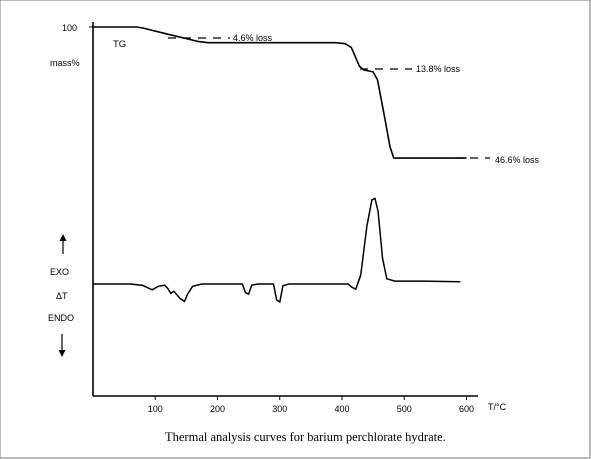 This screenshot has width=591, height=459. I want to click on endo-arrow-icon, so click(62, 353).